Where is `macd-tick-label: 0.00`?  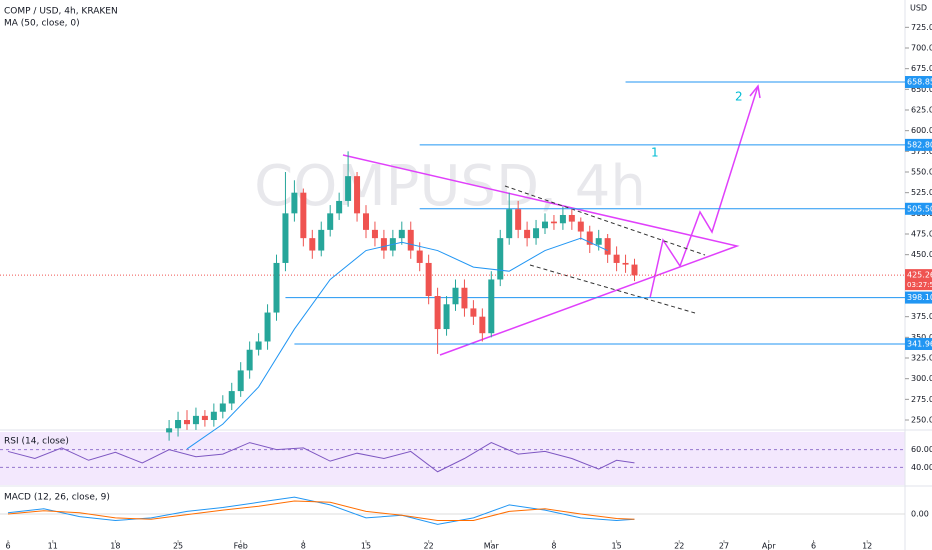 macd-tick-label: 0.00 is located at coordinates (920, 514).